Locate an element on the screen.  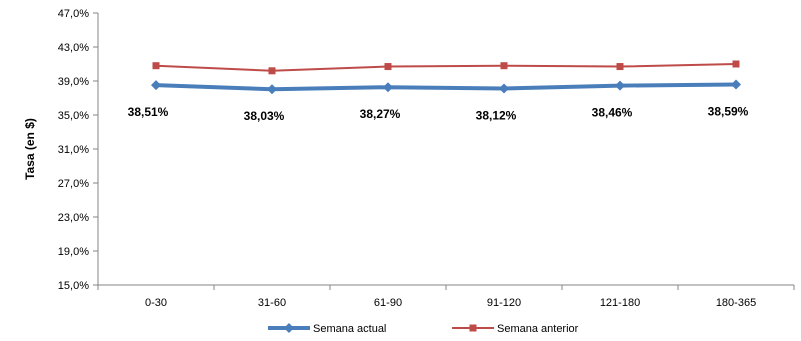
data-label: 38,51% is located at coordinates (148, 112).